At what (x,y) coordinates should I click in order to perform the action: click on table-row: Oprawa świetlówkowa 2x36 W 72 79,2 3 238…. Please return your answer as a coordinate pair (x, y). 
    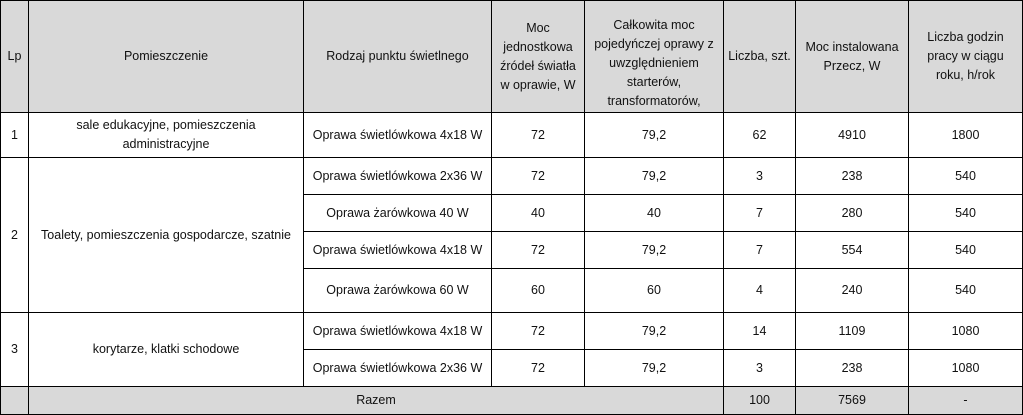
    Looking at the image, I should click on (512, 368).